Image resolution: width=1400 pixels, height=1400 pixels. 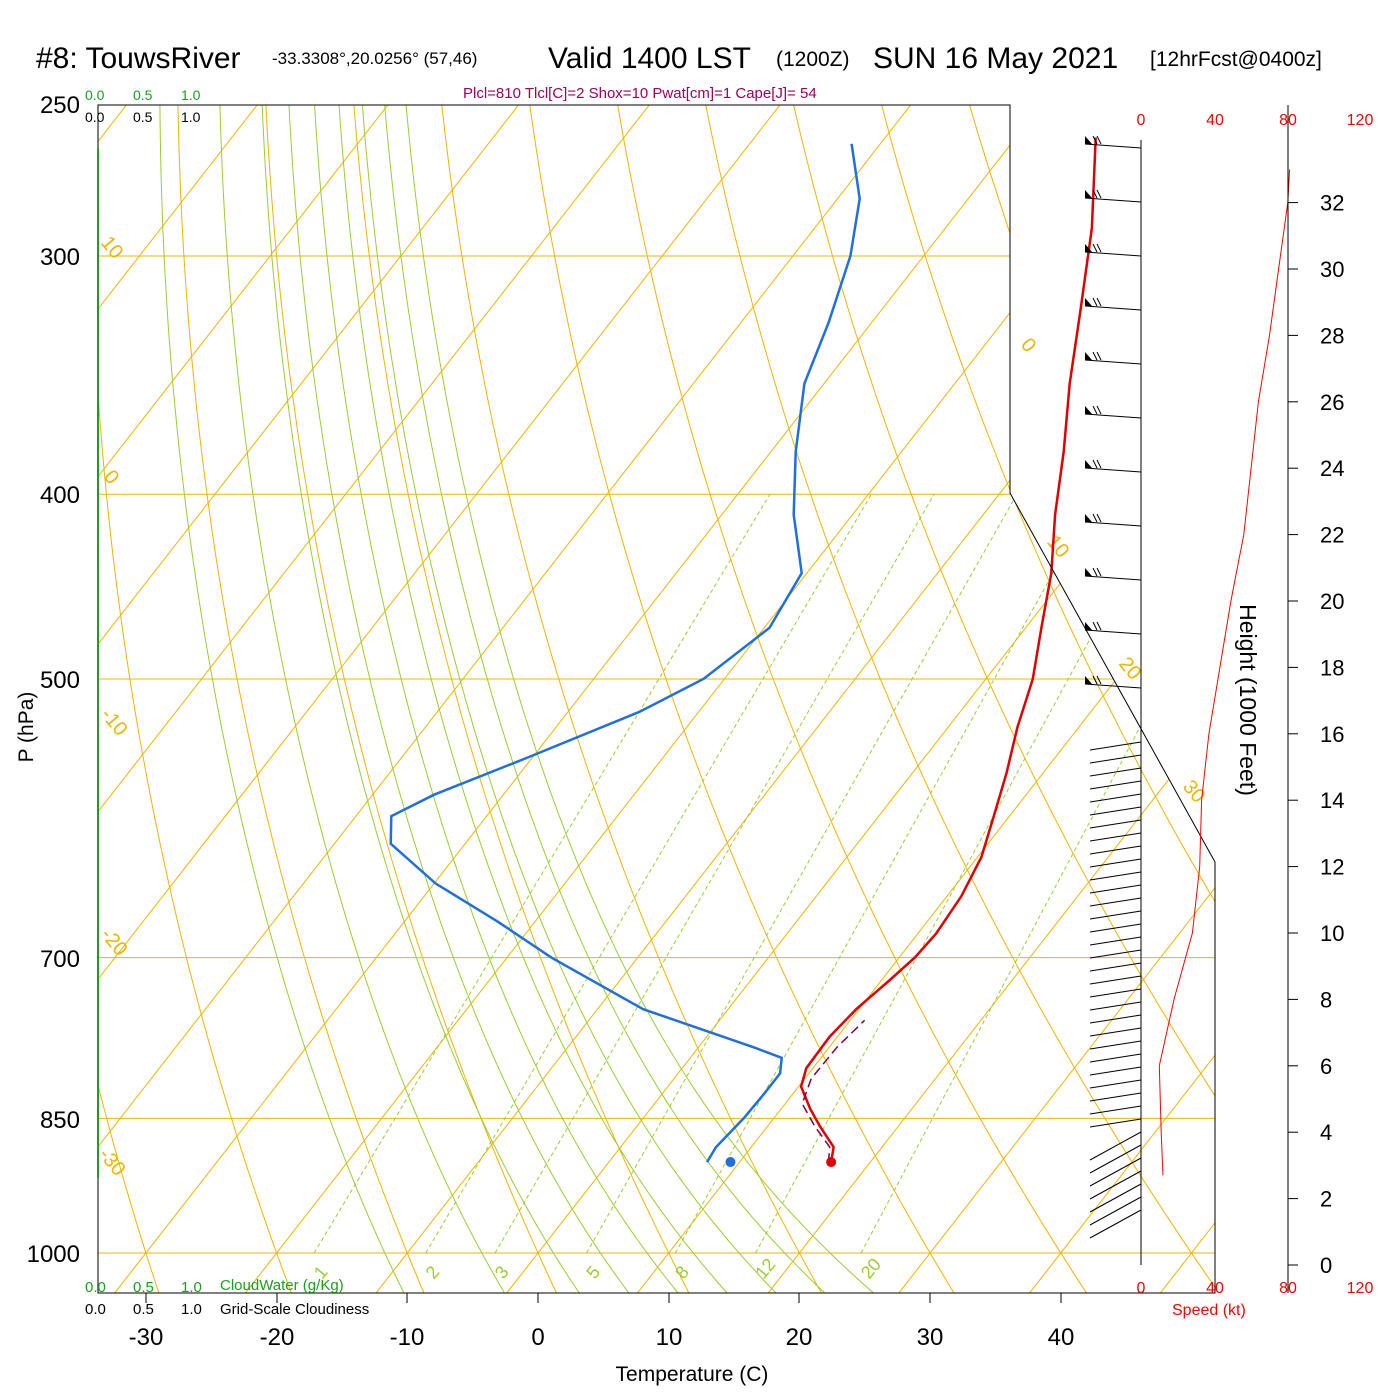 What do you see at coordinates (191, 95) in the screenshot?
I see `cloud-tick-top-green-2: 1.0` at bounding box center [191, 95].